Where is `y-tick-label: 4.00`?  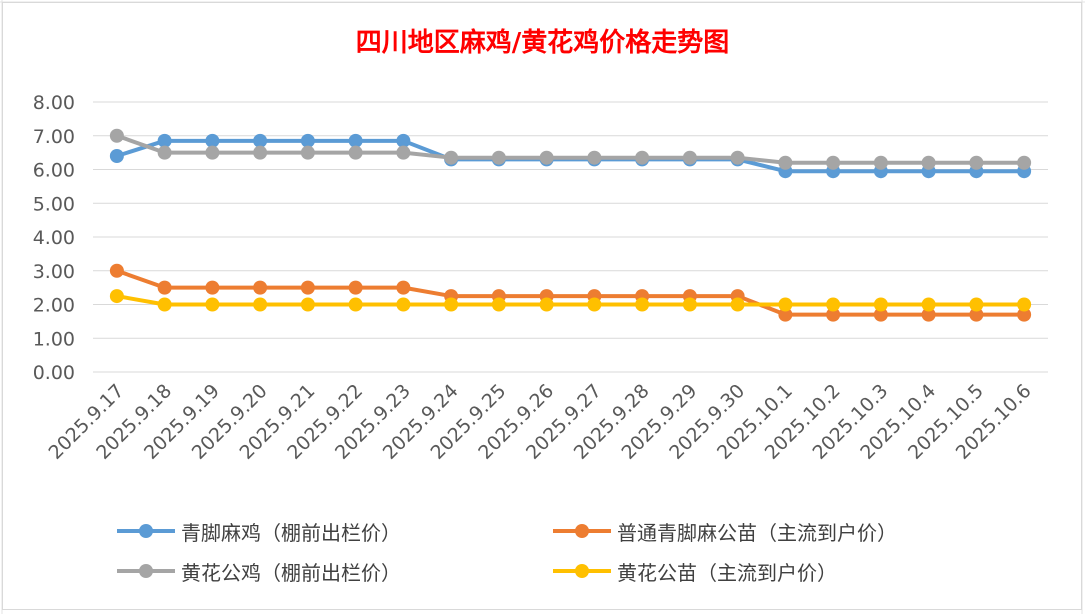 y-tick-label: 4.00 is located at coordinates (54, 238).